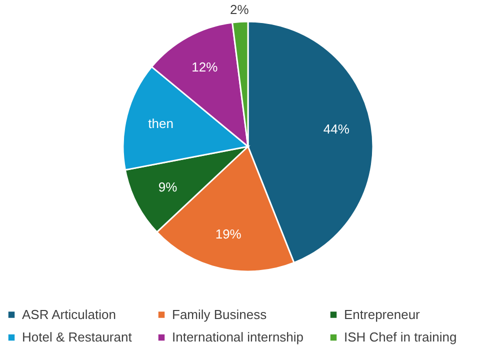 The width and height of the screenshot is (496, 350). I want to click on legend-label: Entrepreneur, so click(382, 314).